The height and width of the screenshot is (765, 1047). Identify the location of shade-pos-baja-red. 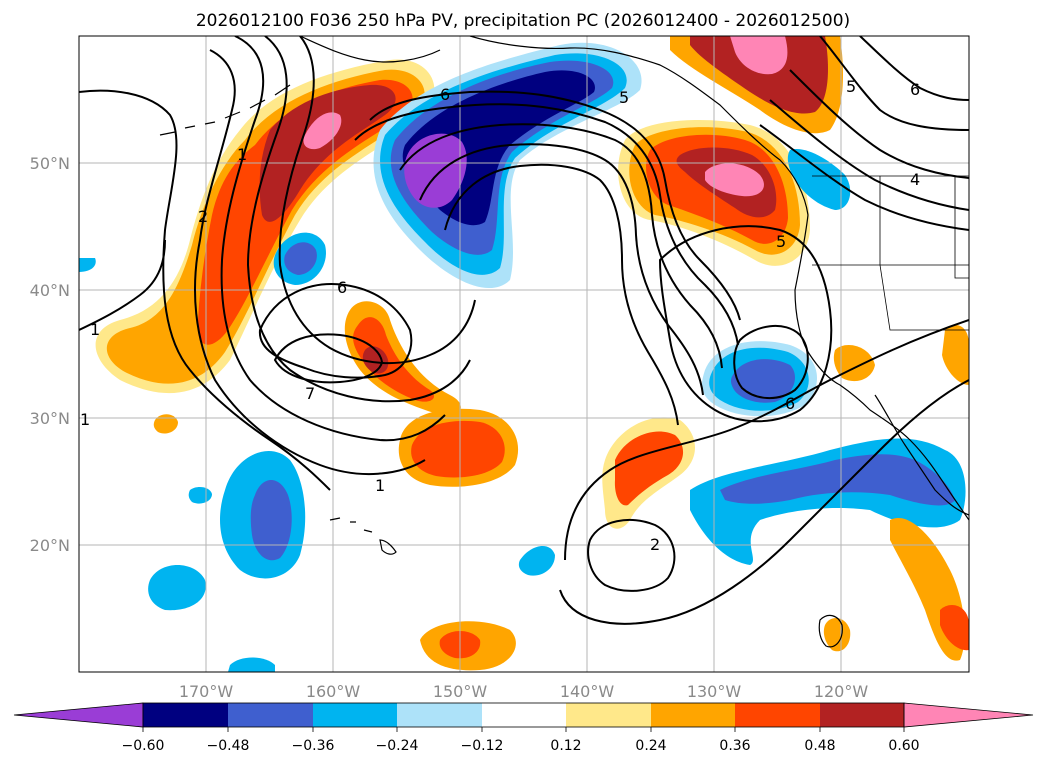
(954, 628).